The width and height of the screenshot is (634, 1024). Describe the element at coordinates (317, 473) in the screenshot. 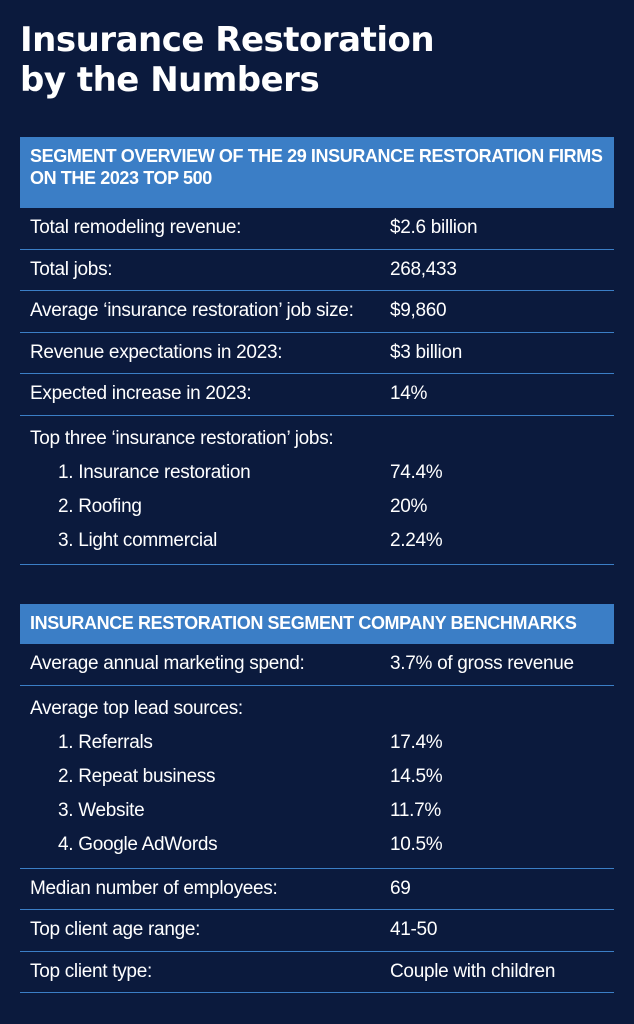

I see `list-item: 1. Insurance restoration 74.4%` at that location.